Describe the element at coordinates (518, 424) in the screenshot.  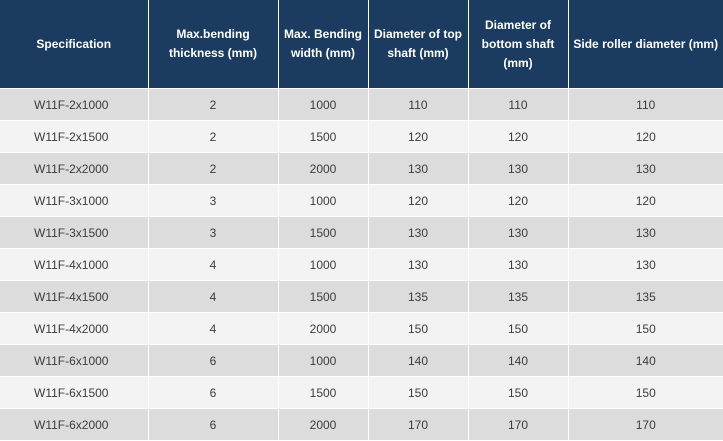
I see `bottom-shaft-cell: 170` at that location.